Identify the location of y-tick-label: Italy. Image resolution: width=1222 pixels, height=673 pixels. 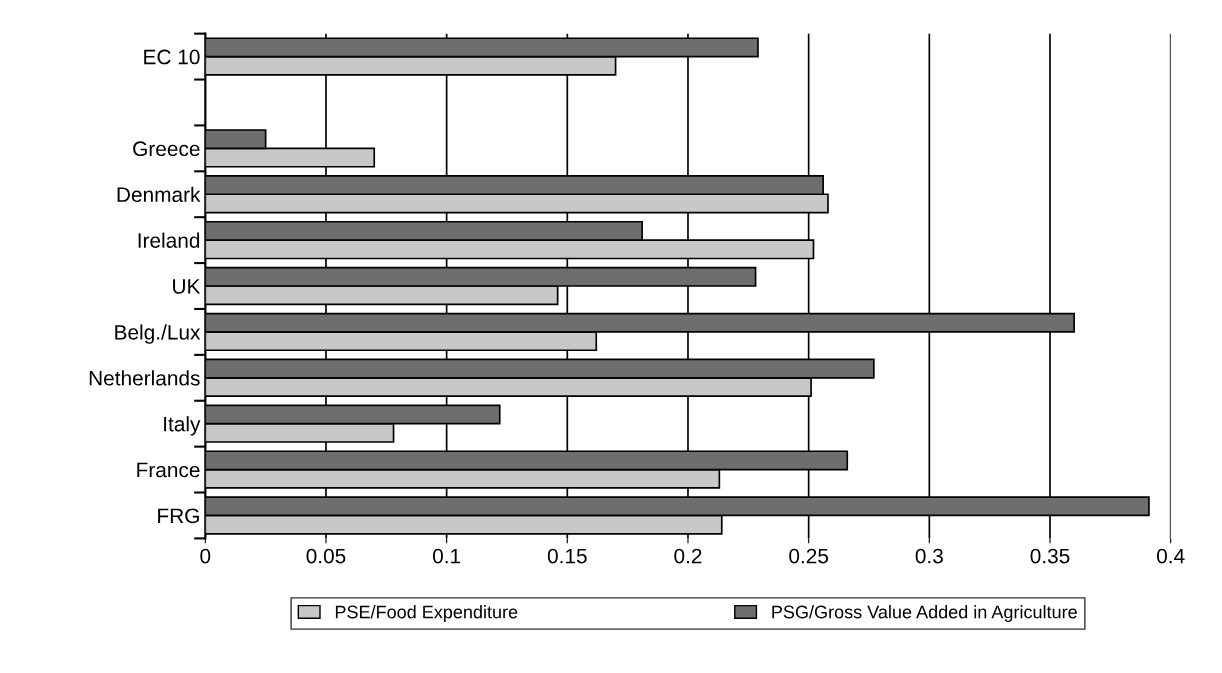
(182, 426).